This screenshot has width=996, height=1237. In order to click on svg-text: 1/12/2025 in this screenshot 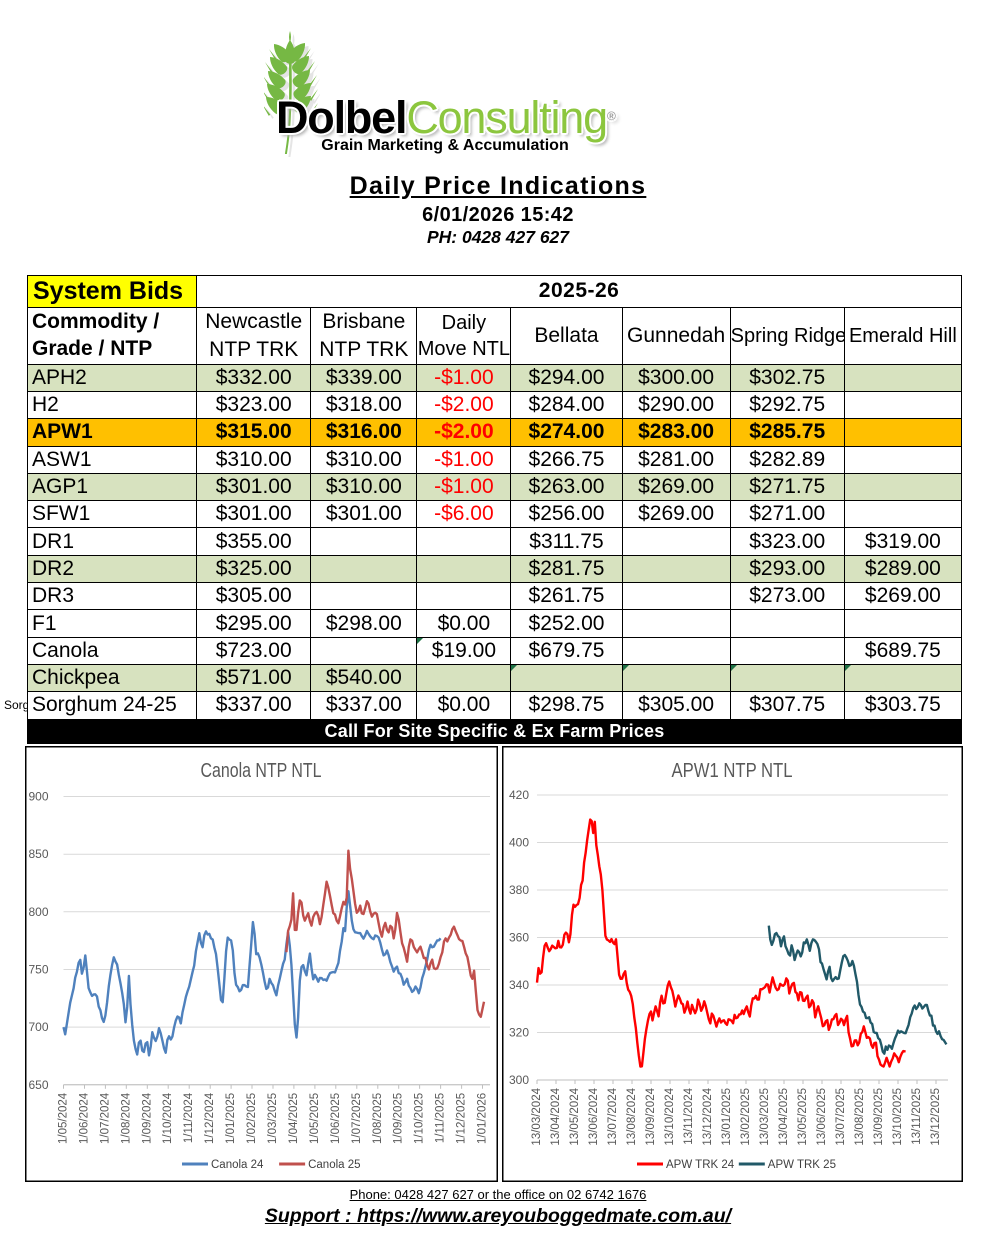, I will do `click(462, 1118)`.